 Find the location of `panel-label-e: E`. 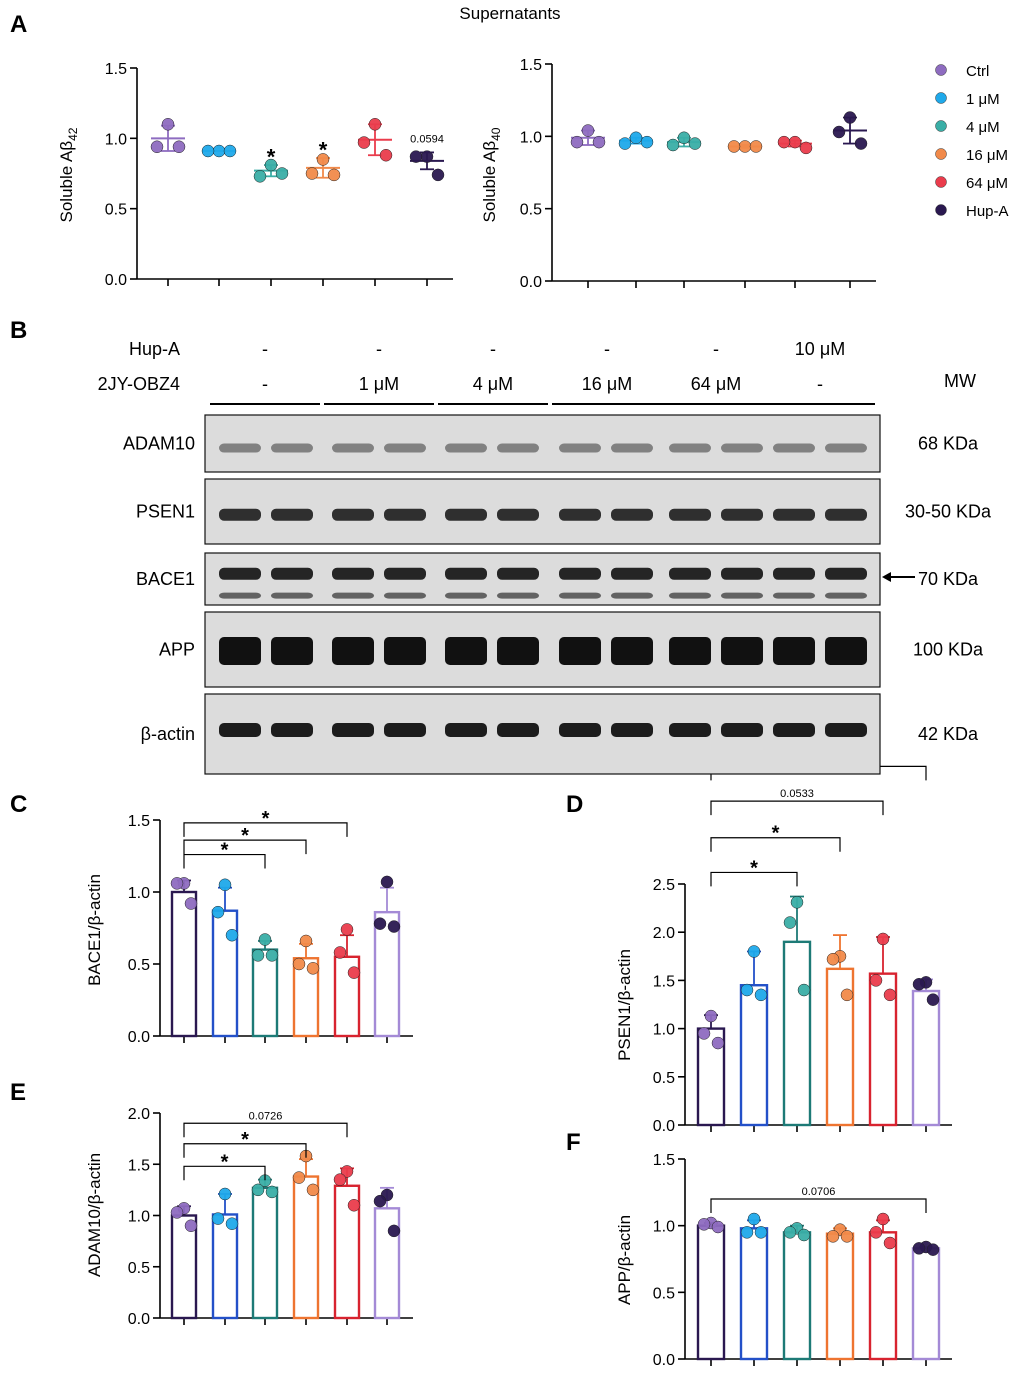

panel-label-e: E is located at coordinates (18, 1092).